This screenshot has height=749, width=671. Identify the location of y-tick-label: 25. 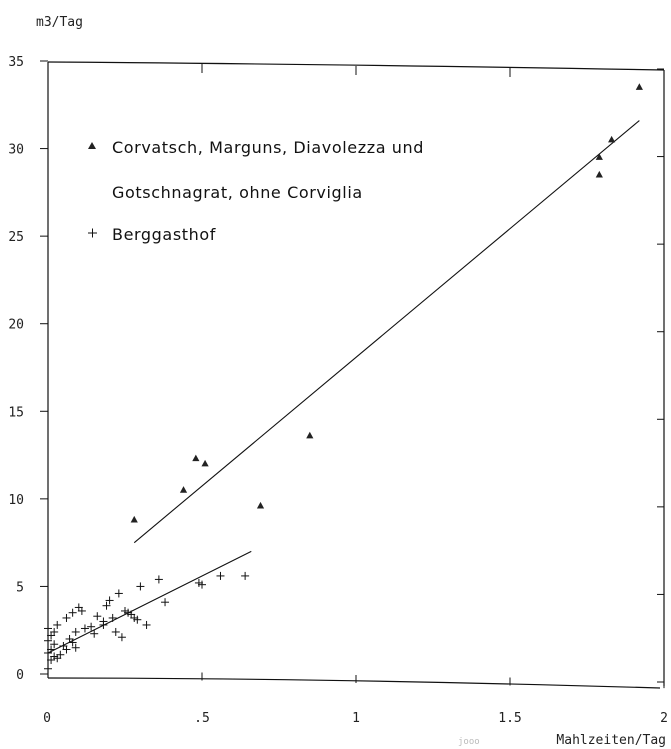
(16, 237).